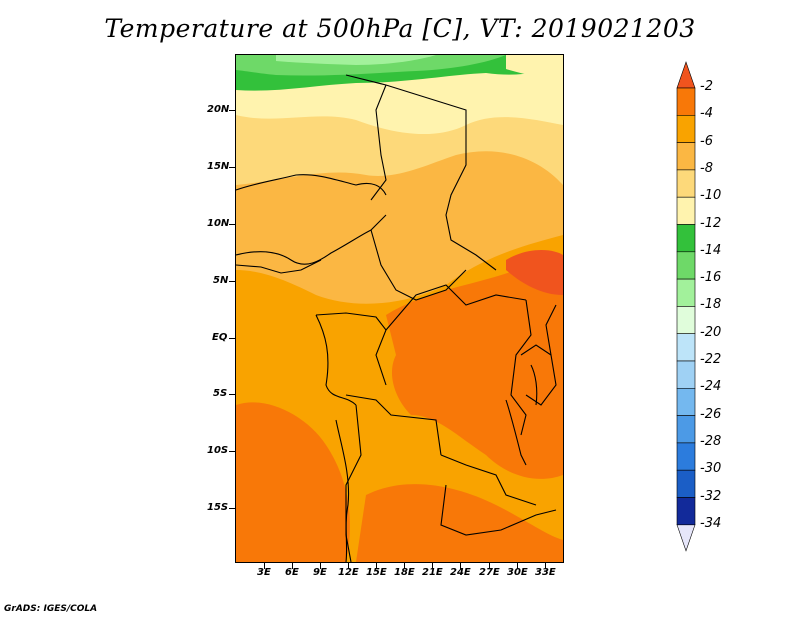 The width and height of the screenshot is (800, 618). What do you see at coordinates (517, 572) in the screenshot?
I see `lon-label: 30E` at bounding box center [517, 572].